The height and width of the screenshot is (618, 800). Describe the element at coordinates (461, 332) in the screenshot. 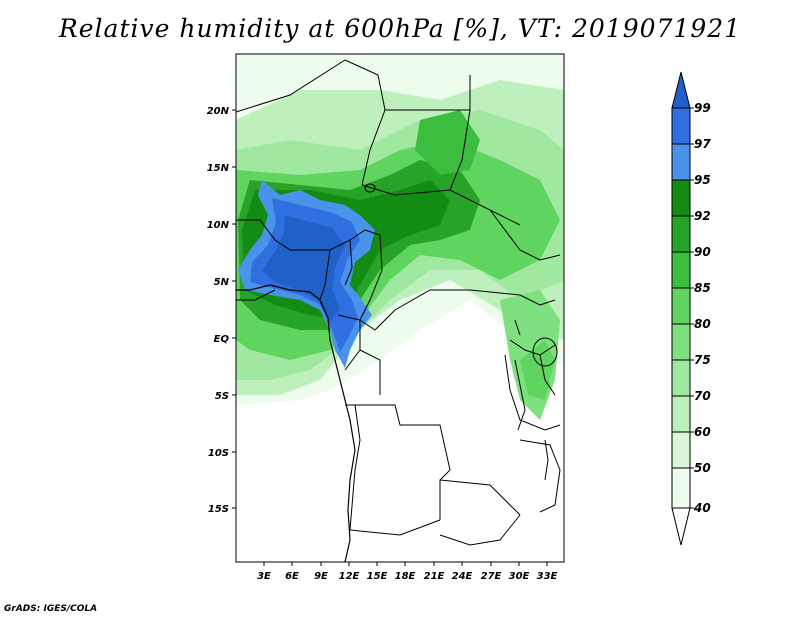

I see `lakes` at that location.